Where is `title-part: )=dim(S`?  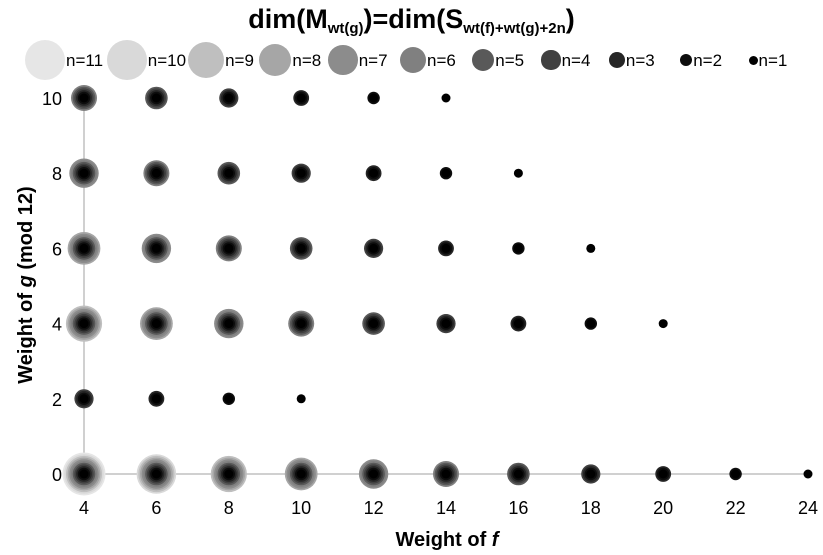
title-part: )=dim(S is located at coordinates (413, 19).